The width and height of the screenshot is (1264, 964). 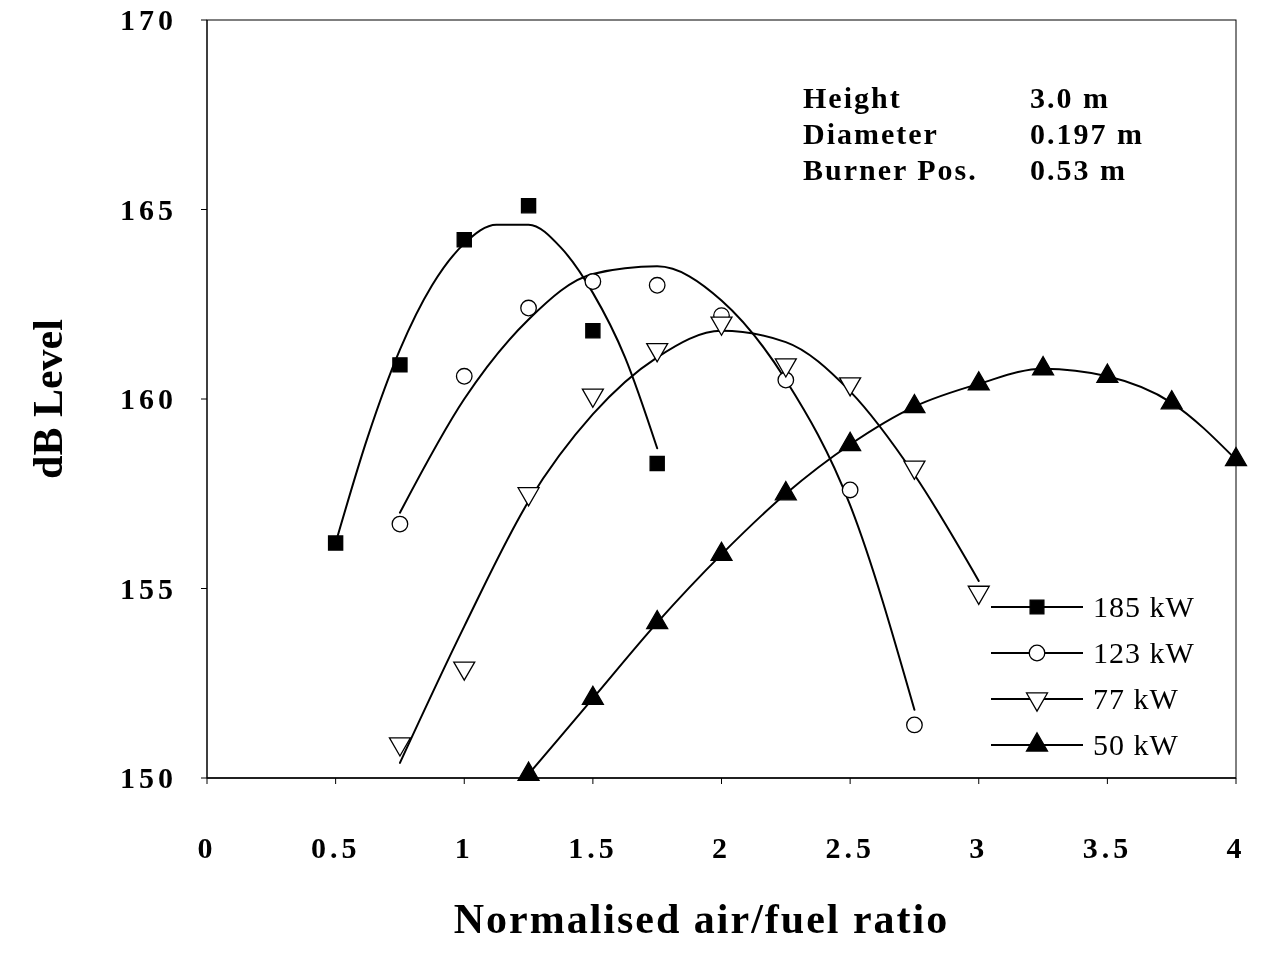 I want to click on legend-label: 185 kW, so click(x=1144, y=606).